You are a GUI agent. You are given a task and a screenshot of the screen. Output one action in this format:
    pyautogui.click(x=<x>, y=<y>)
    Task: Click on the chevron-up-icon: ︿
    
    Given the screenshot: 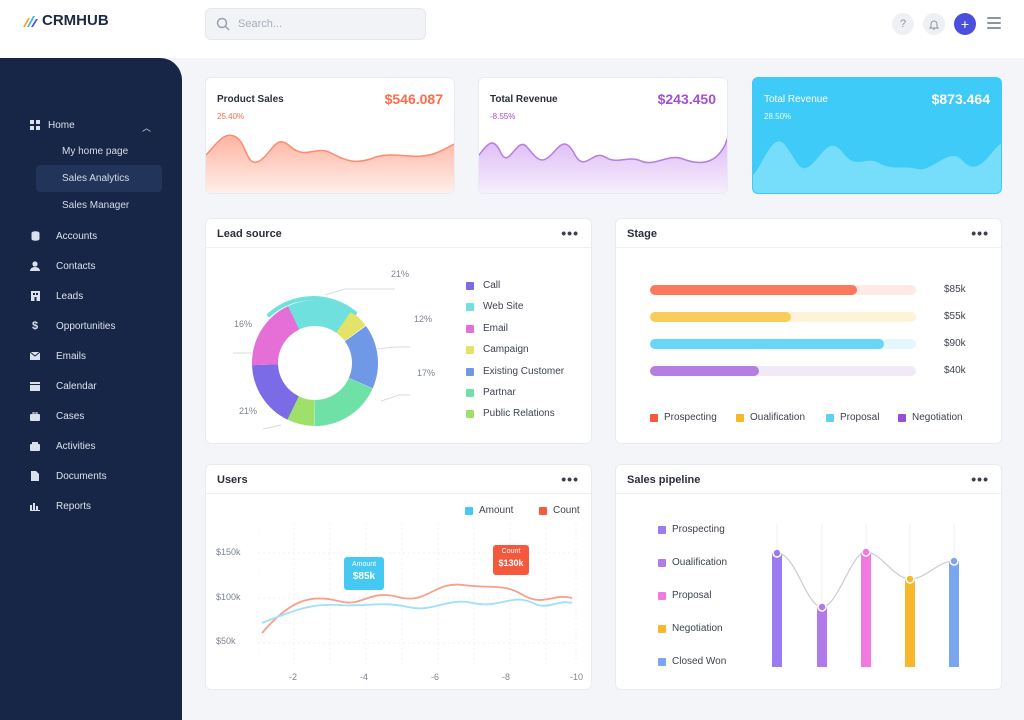 What is the action you would take?
    pyautogui.click(x=147, y=128)
    